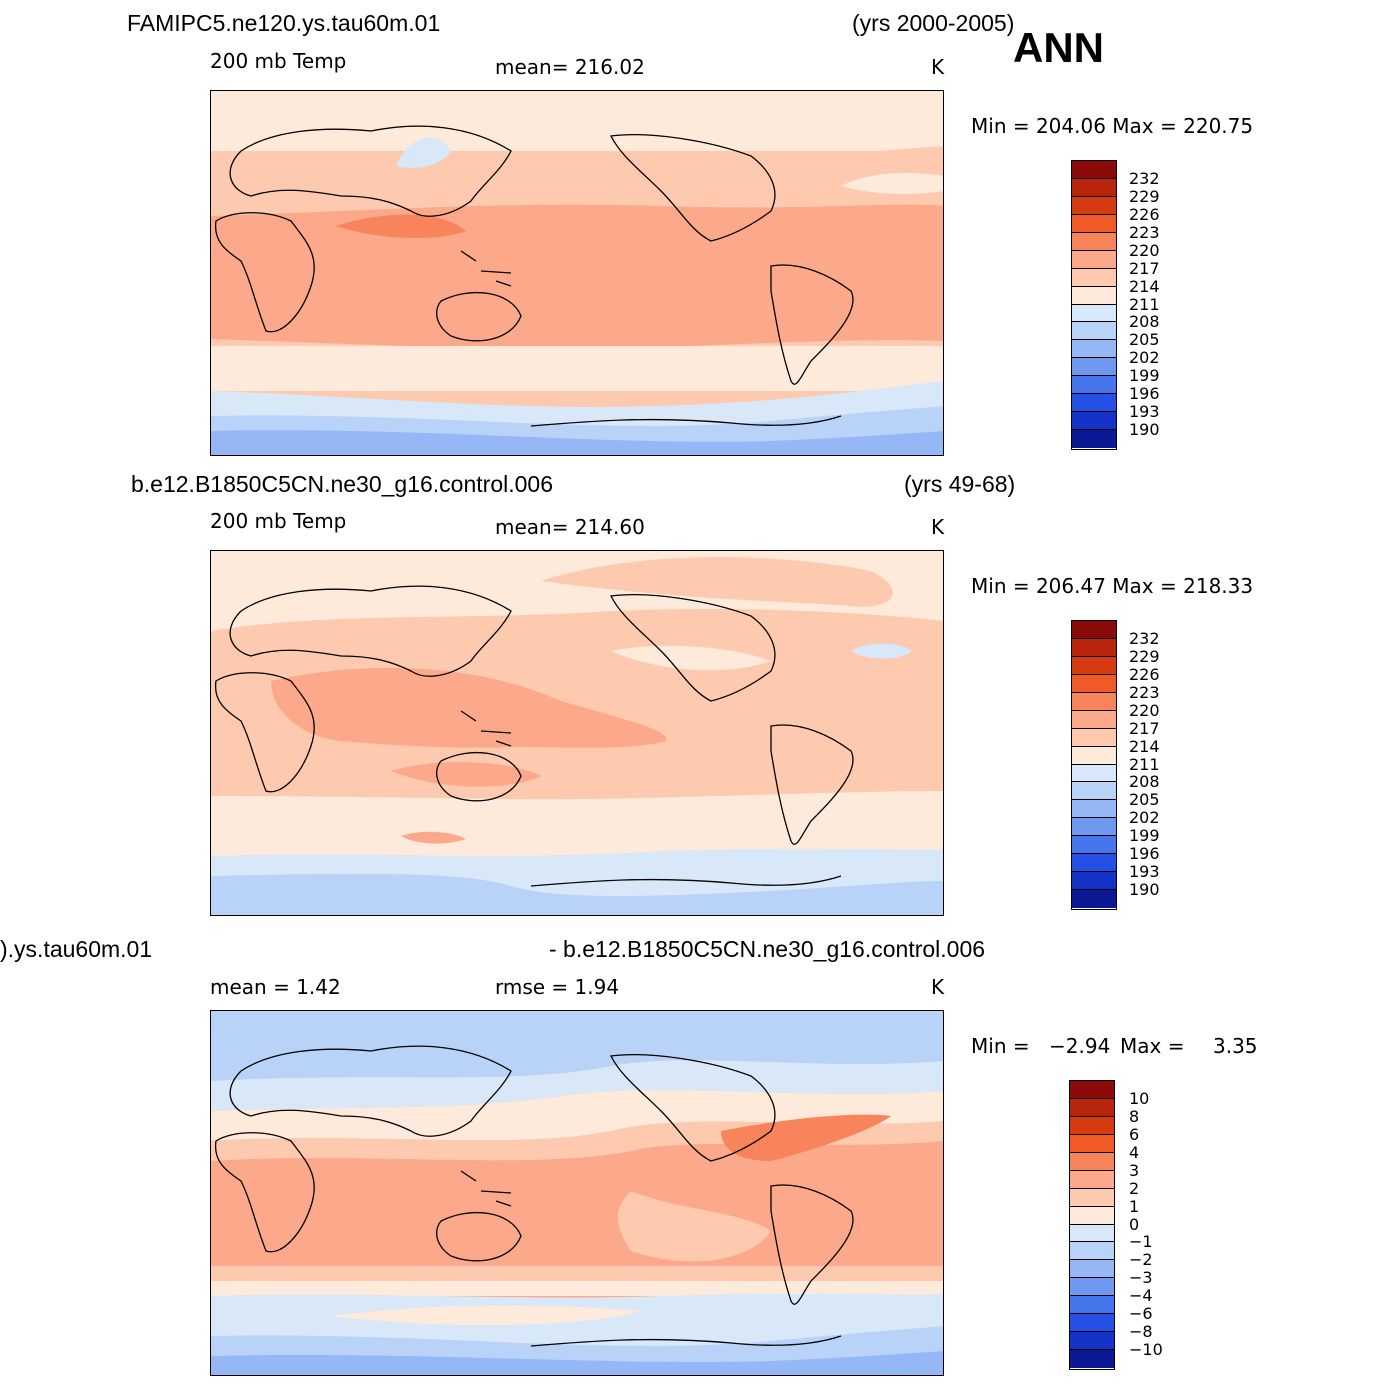 The height and width of the screenshot is (1391, 1395). I want to click on panel3-min-label: Min =, so click(1000, 1046).